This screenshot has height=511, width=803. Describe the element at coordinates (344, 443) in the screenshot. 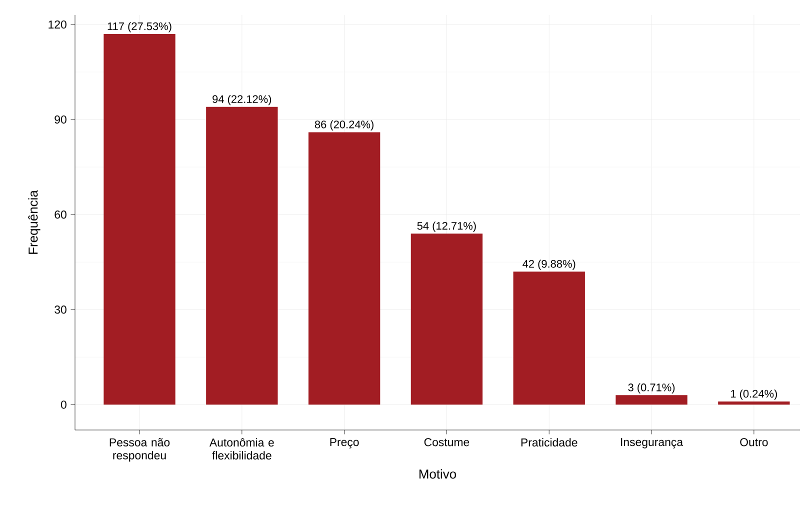

I see `x-tick-label: Preço` at that location.